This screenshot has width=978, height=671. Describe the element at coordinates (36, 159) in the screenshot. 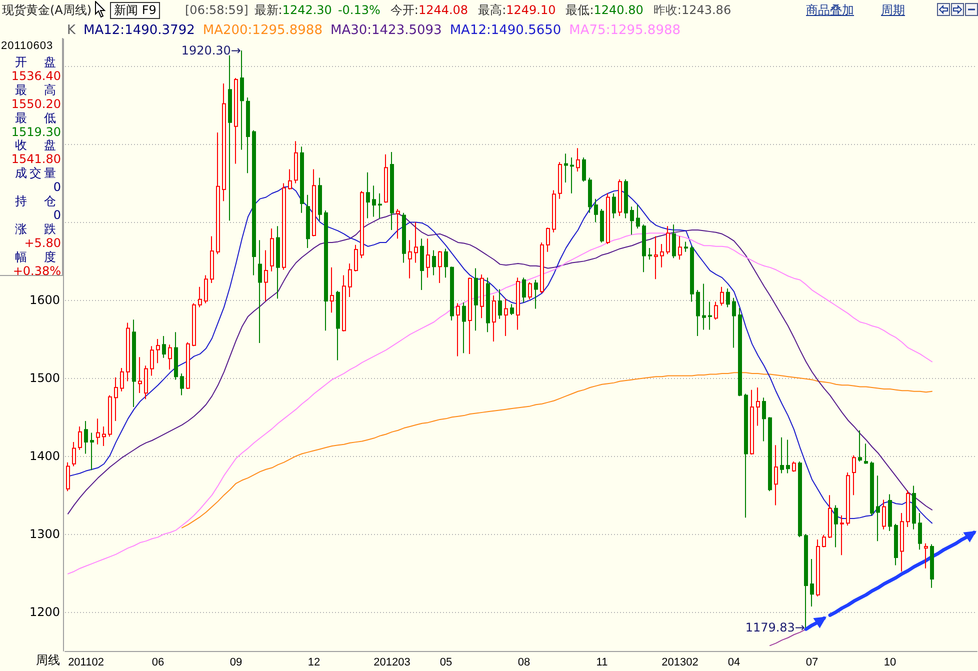

I see `text: 1541.80` at that location.